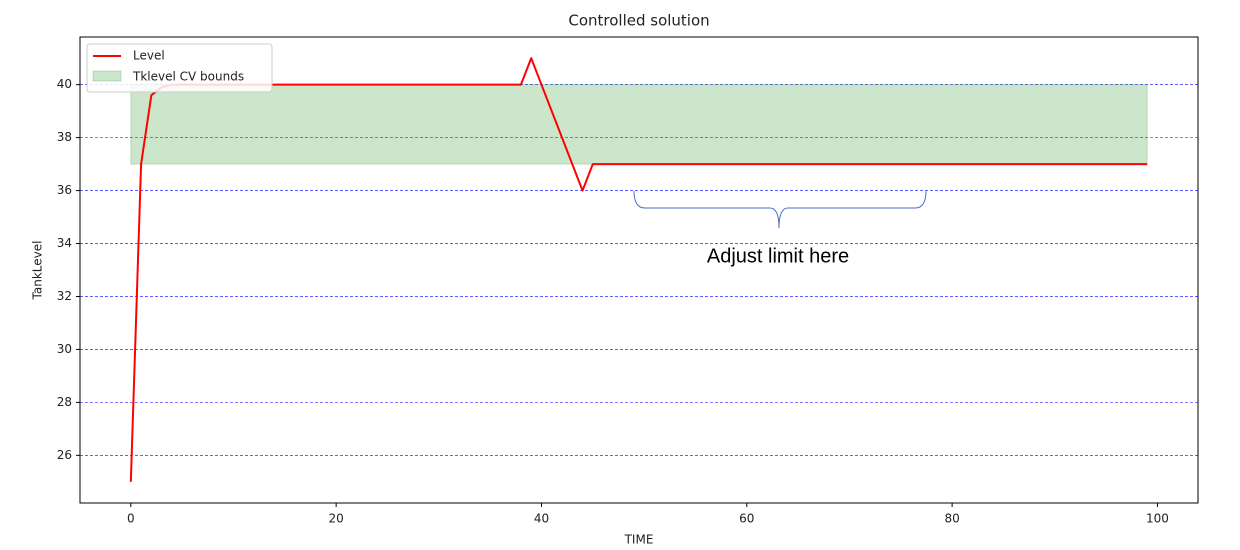 The height and width of the screenshot is (550, 1240). I want to click on x-tick-label: 100, so click(1157, 519).